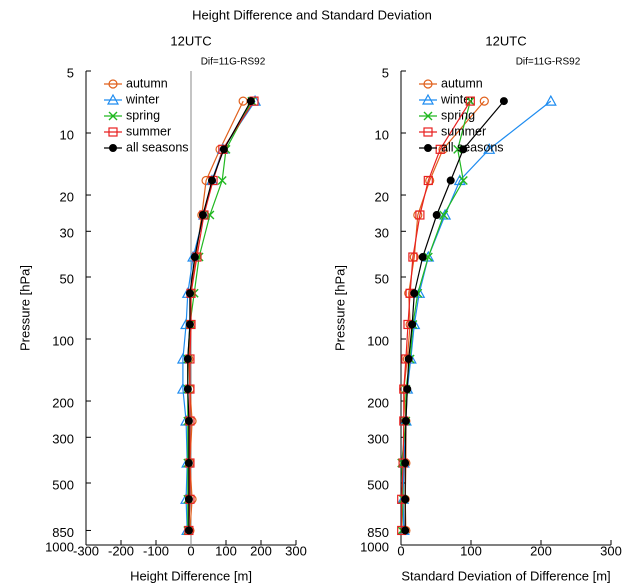  I want to click on x-tick-label: 200, so click(541, 550).